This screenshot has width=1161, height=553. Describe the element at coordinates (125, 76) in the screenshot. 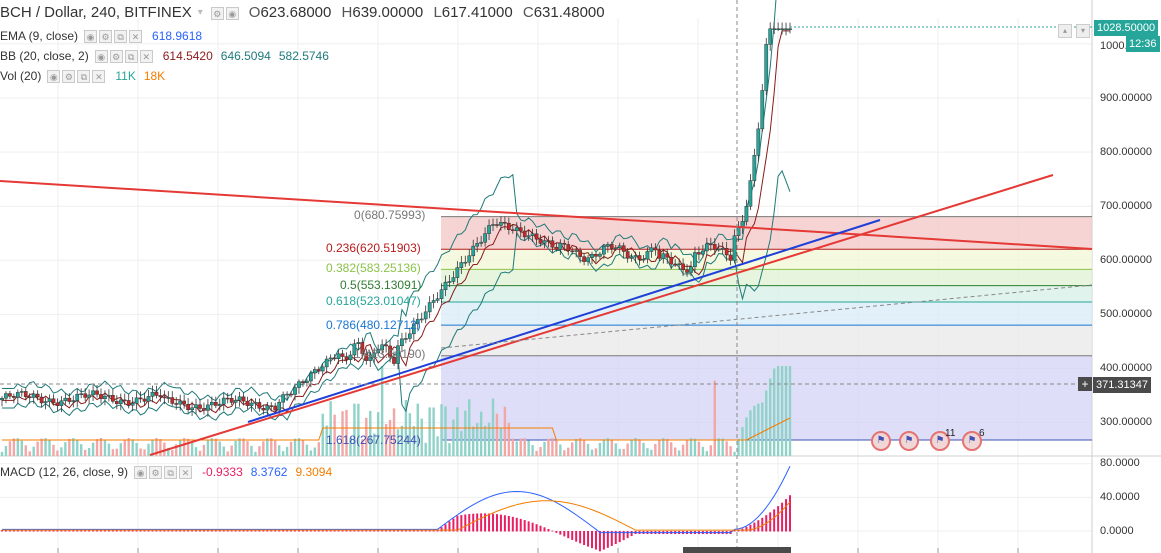

I see `vol-value-1: 11K` at that location.